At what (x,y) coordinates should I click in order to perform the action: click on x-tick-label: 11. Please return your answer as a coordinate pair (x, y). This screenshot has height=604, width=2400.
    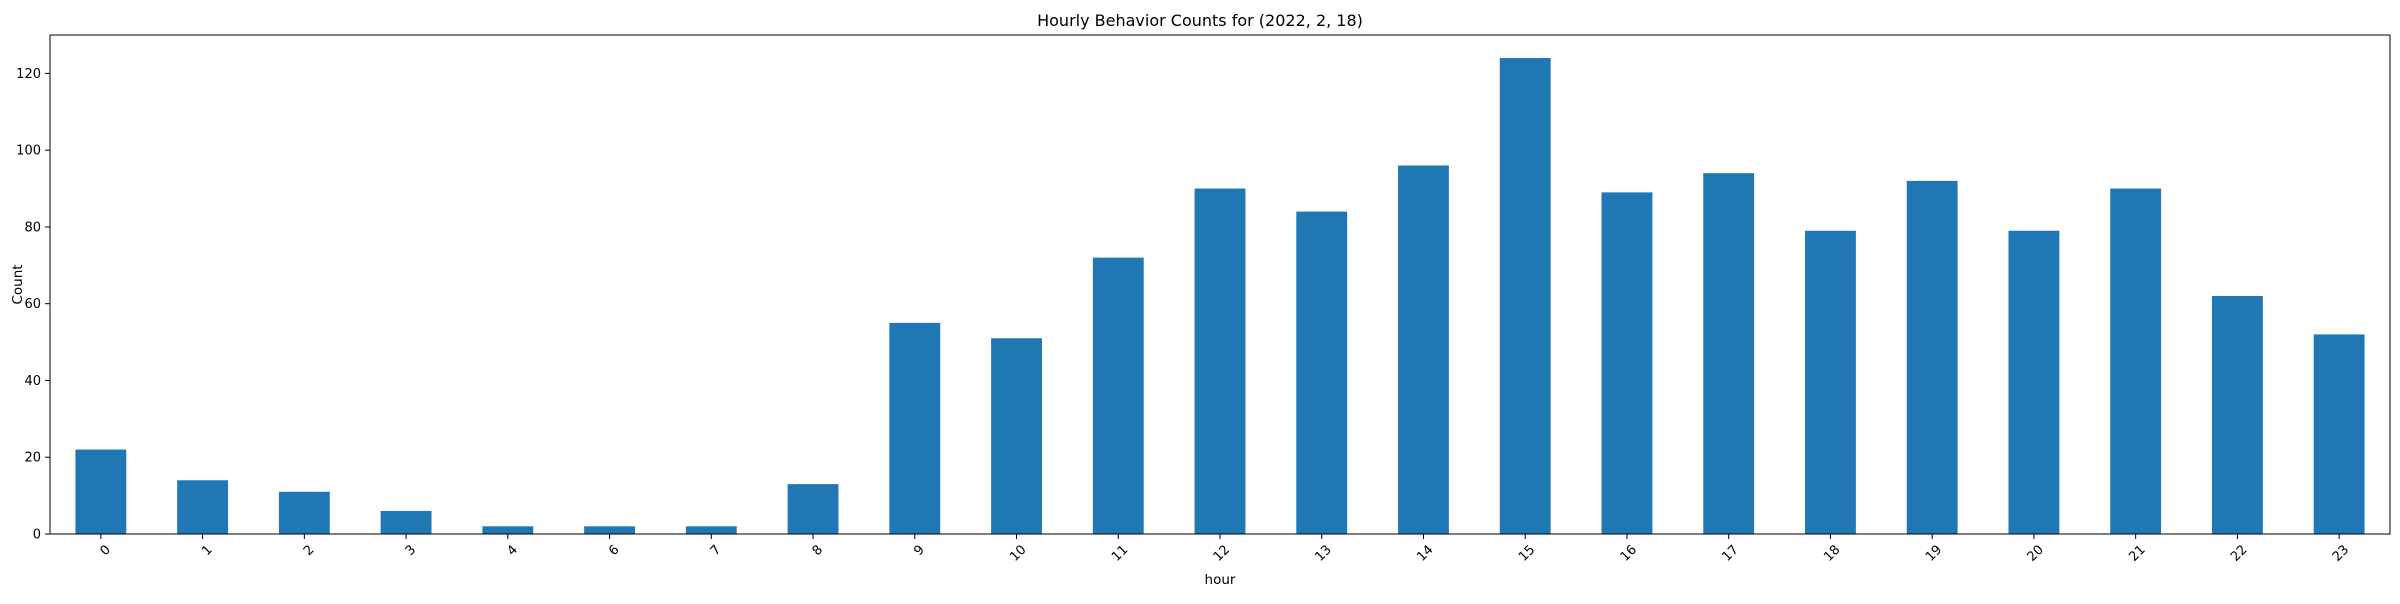
    Looking at the image, I should click on (1120, 553).